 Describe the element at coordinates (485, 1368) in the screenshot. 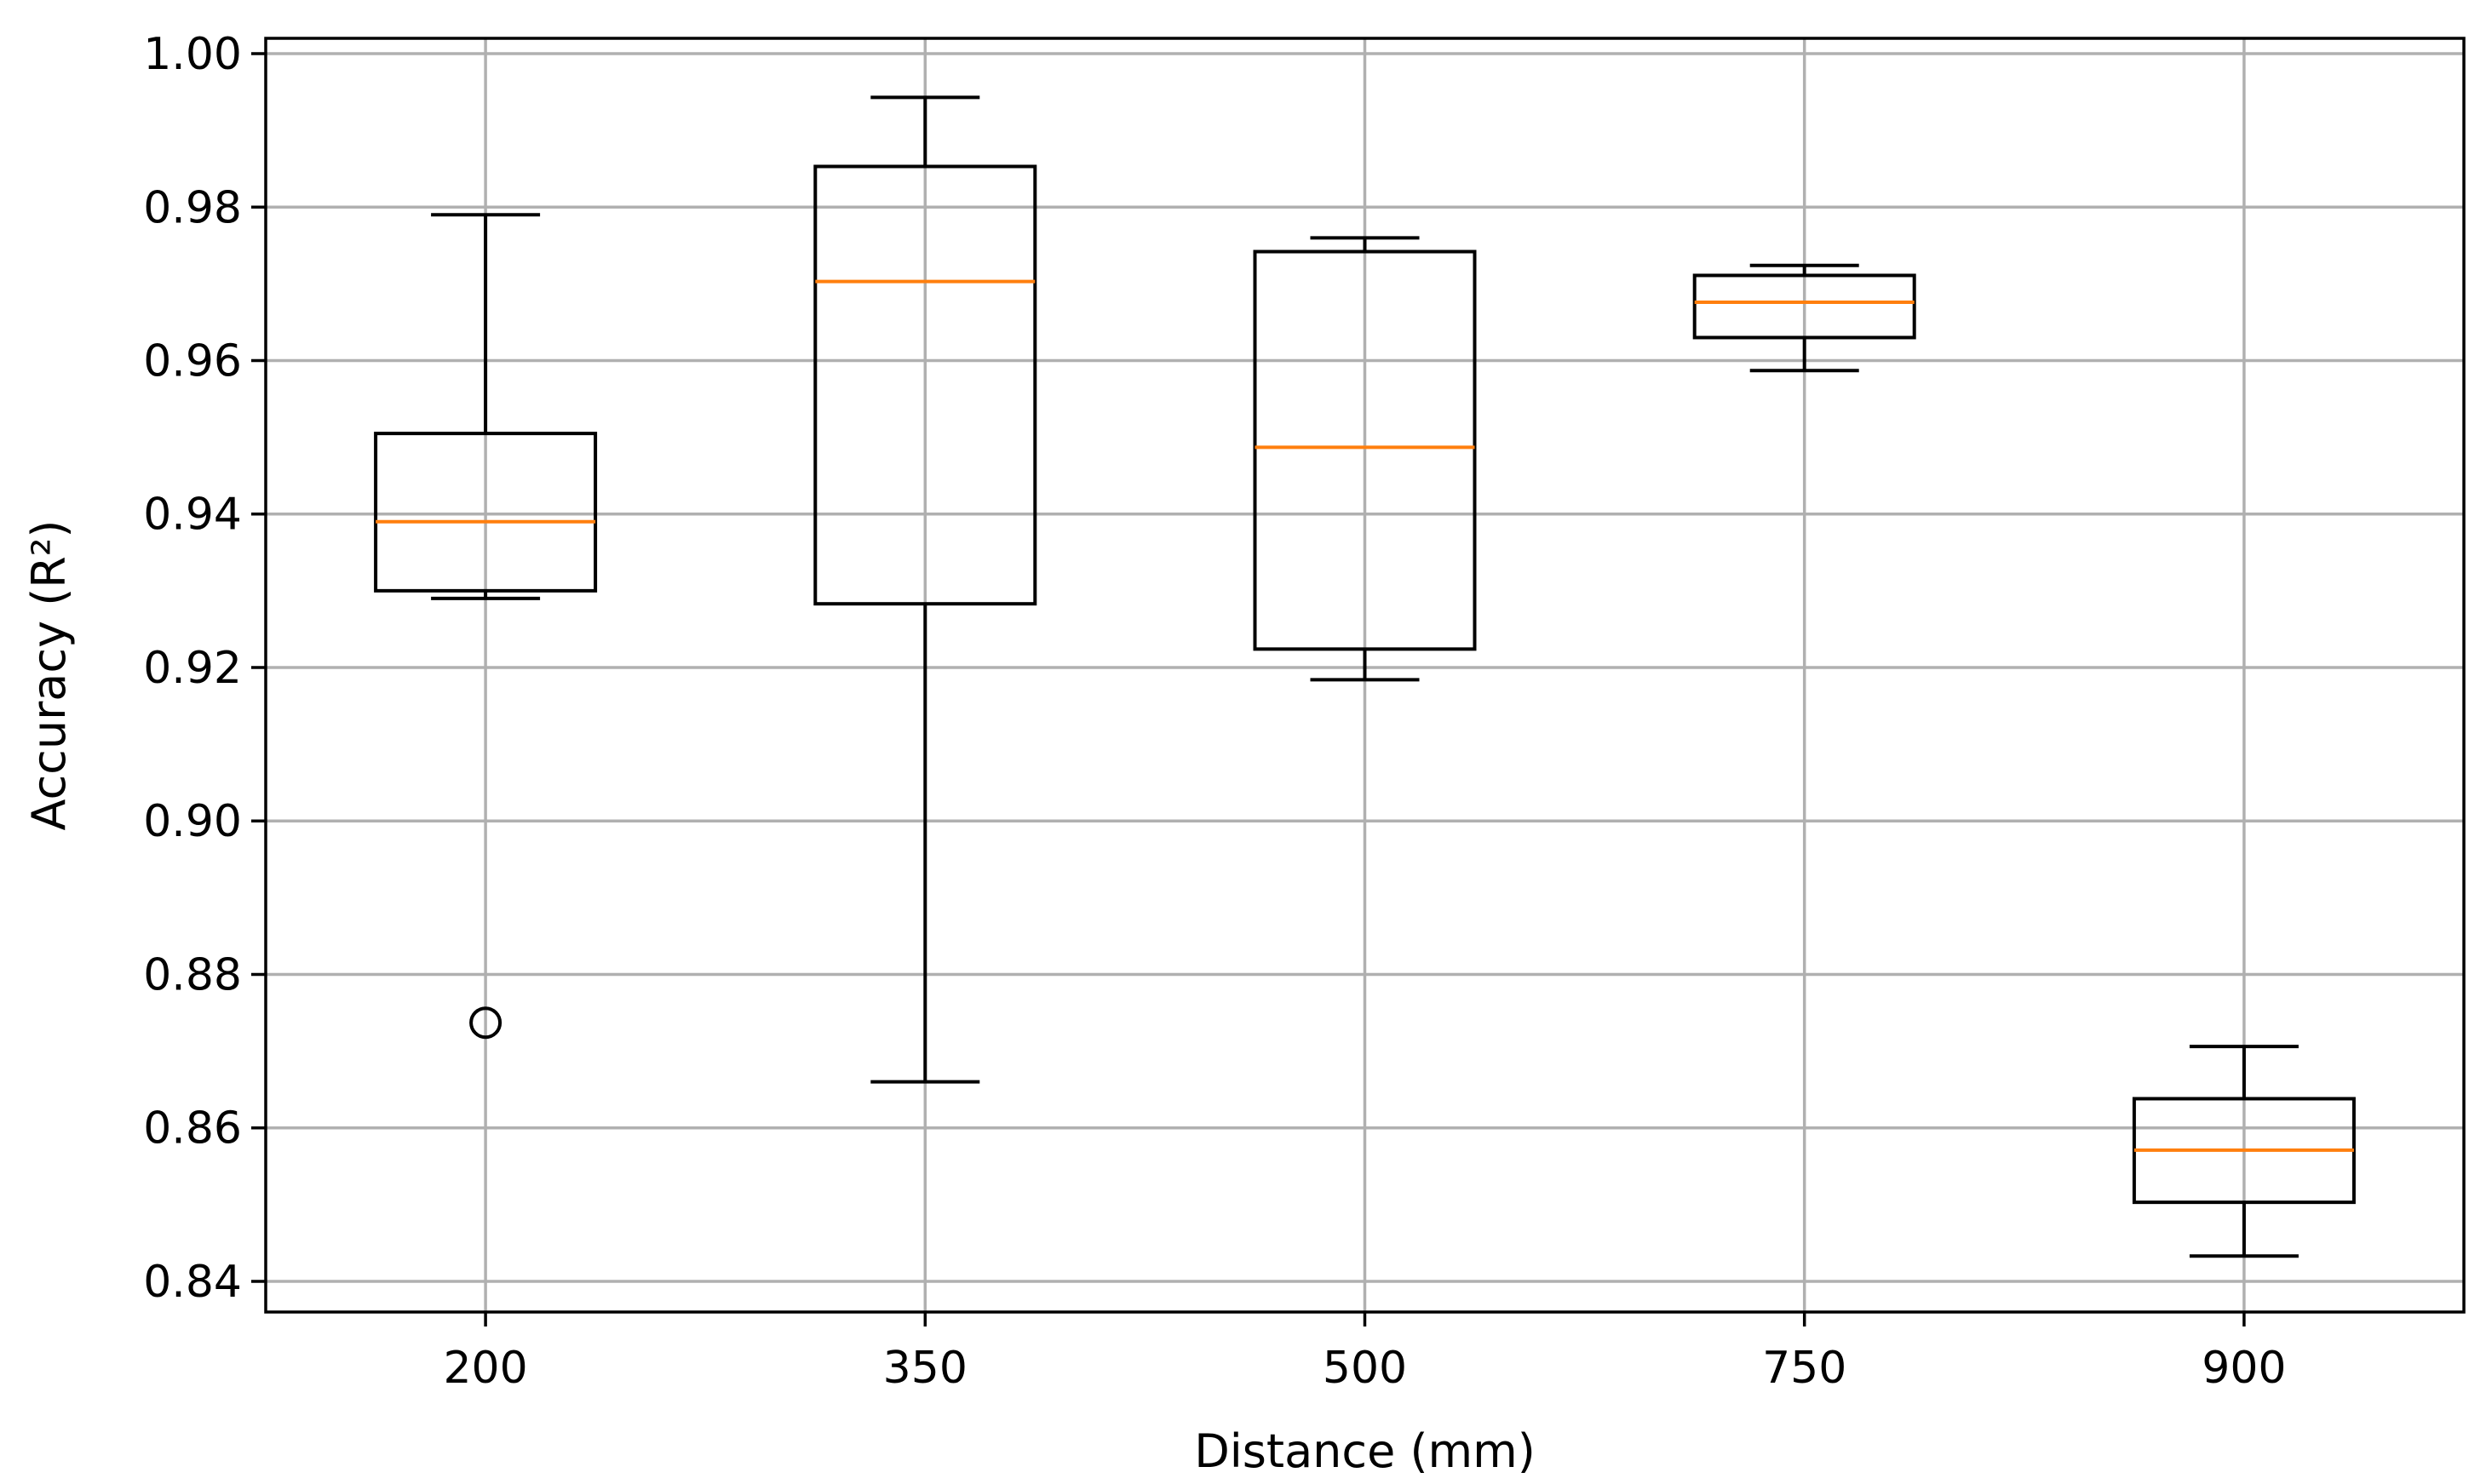

I see `x-tick-label: 200` at that location.